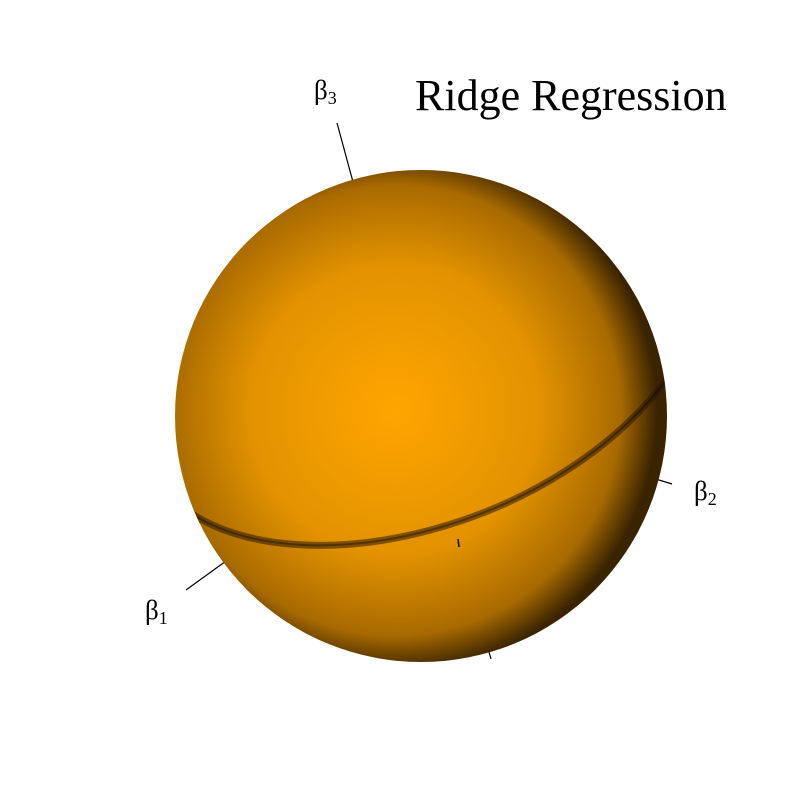 The height and width of the screenshot is (800, 800). Describe the element at coordinates (458, 543) in the screenshot. I see `equator-tick` at that location.